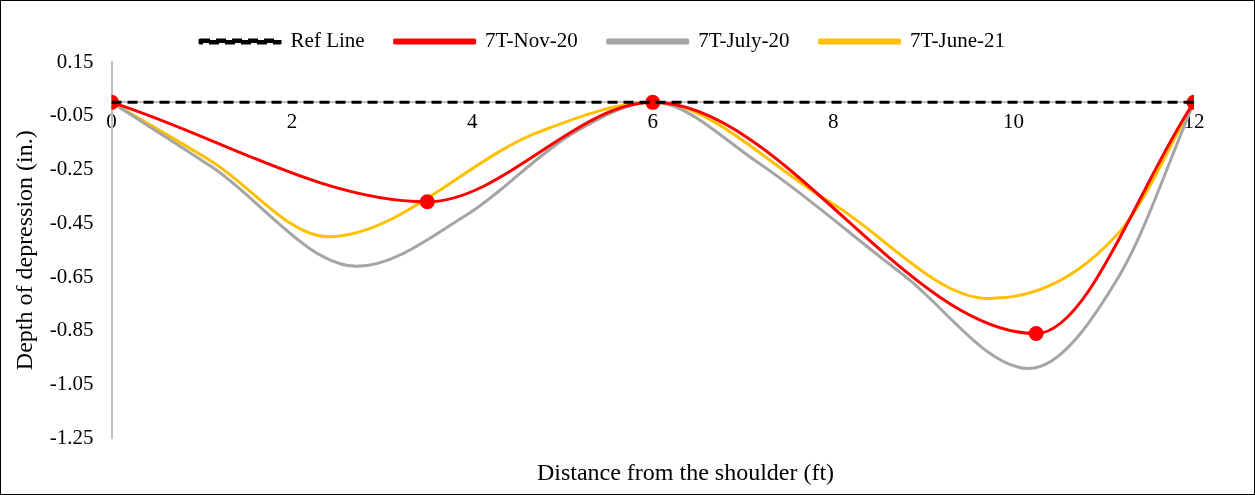  Describe the element at coordinates (1014, 121) in the screenshot. I see `x-tick-label: 10` at that location.